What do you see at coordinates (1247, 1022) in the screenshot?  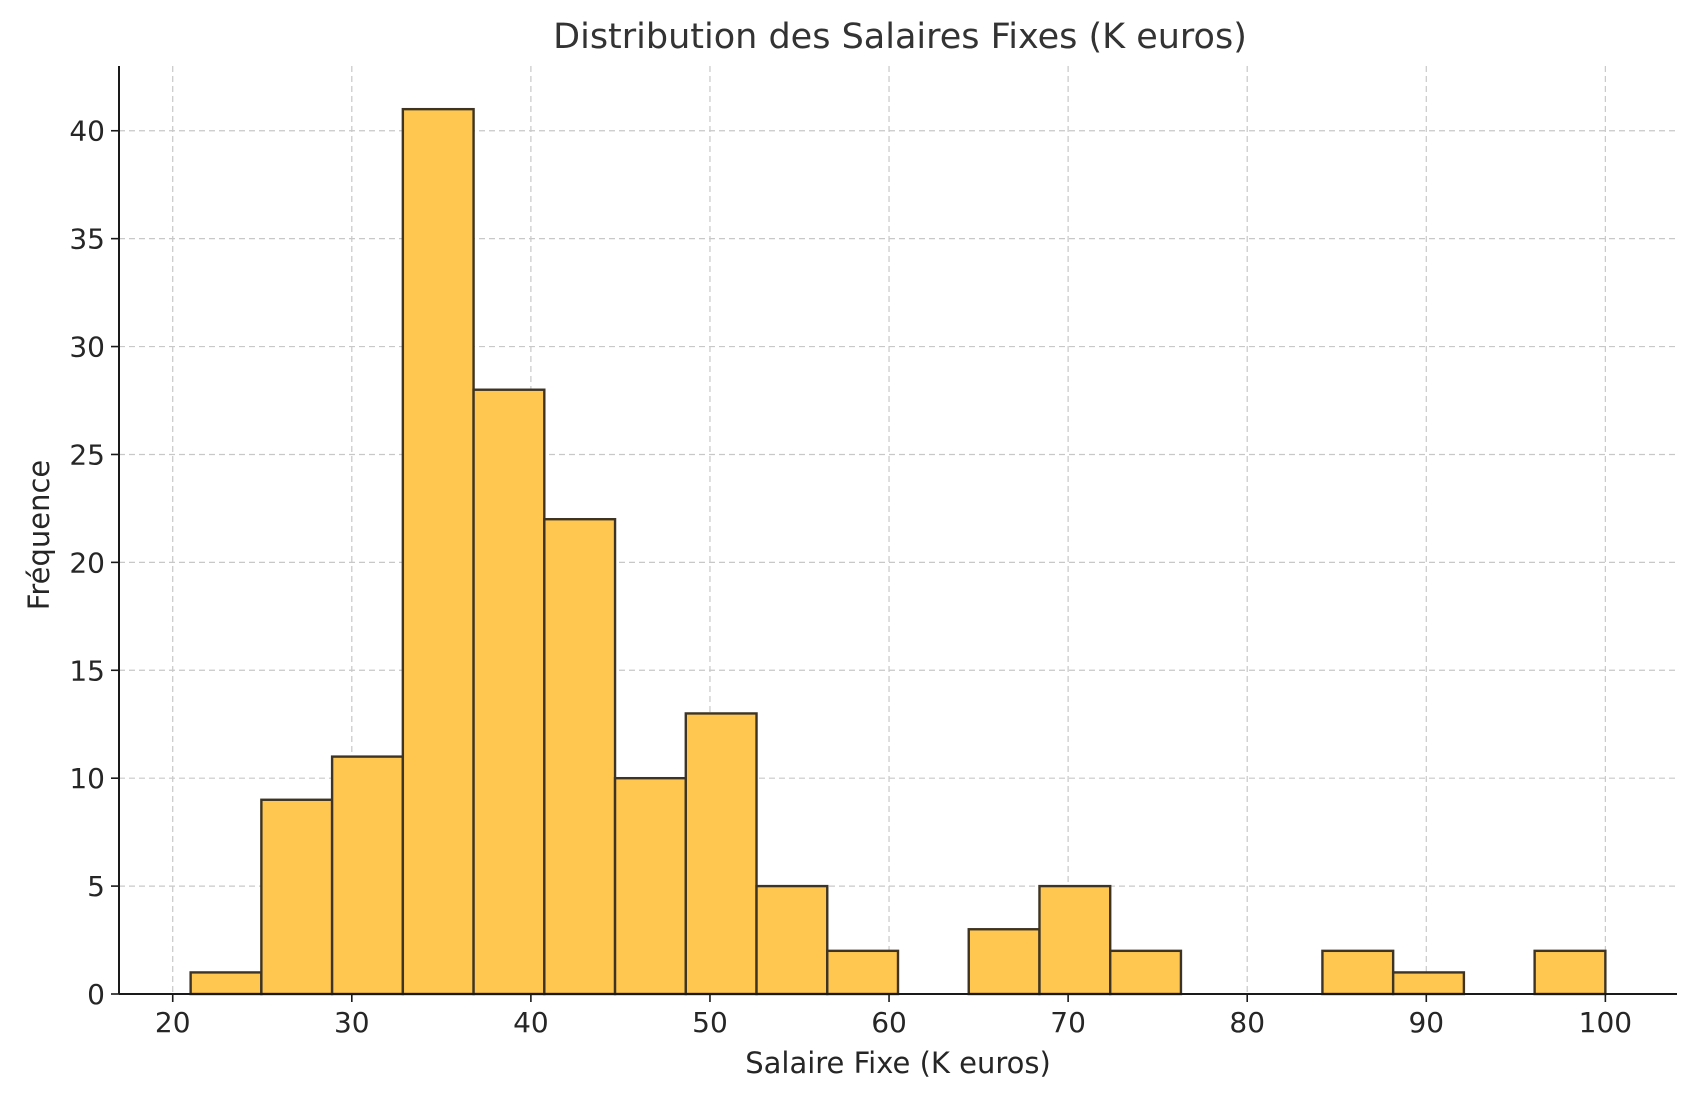 I see `x-tick-label: 80` at bounding box center [1247, 1022].